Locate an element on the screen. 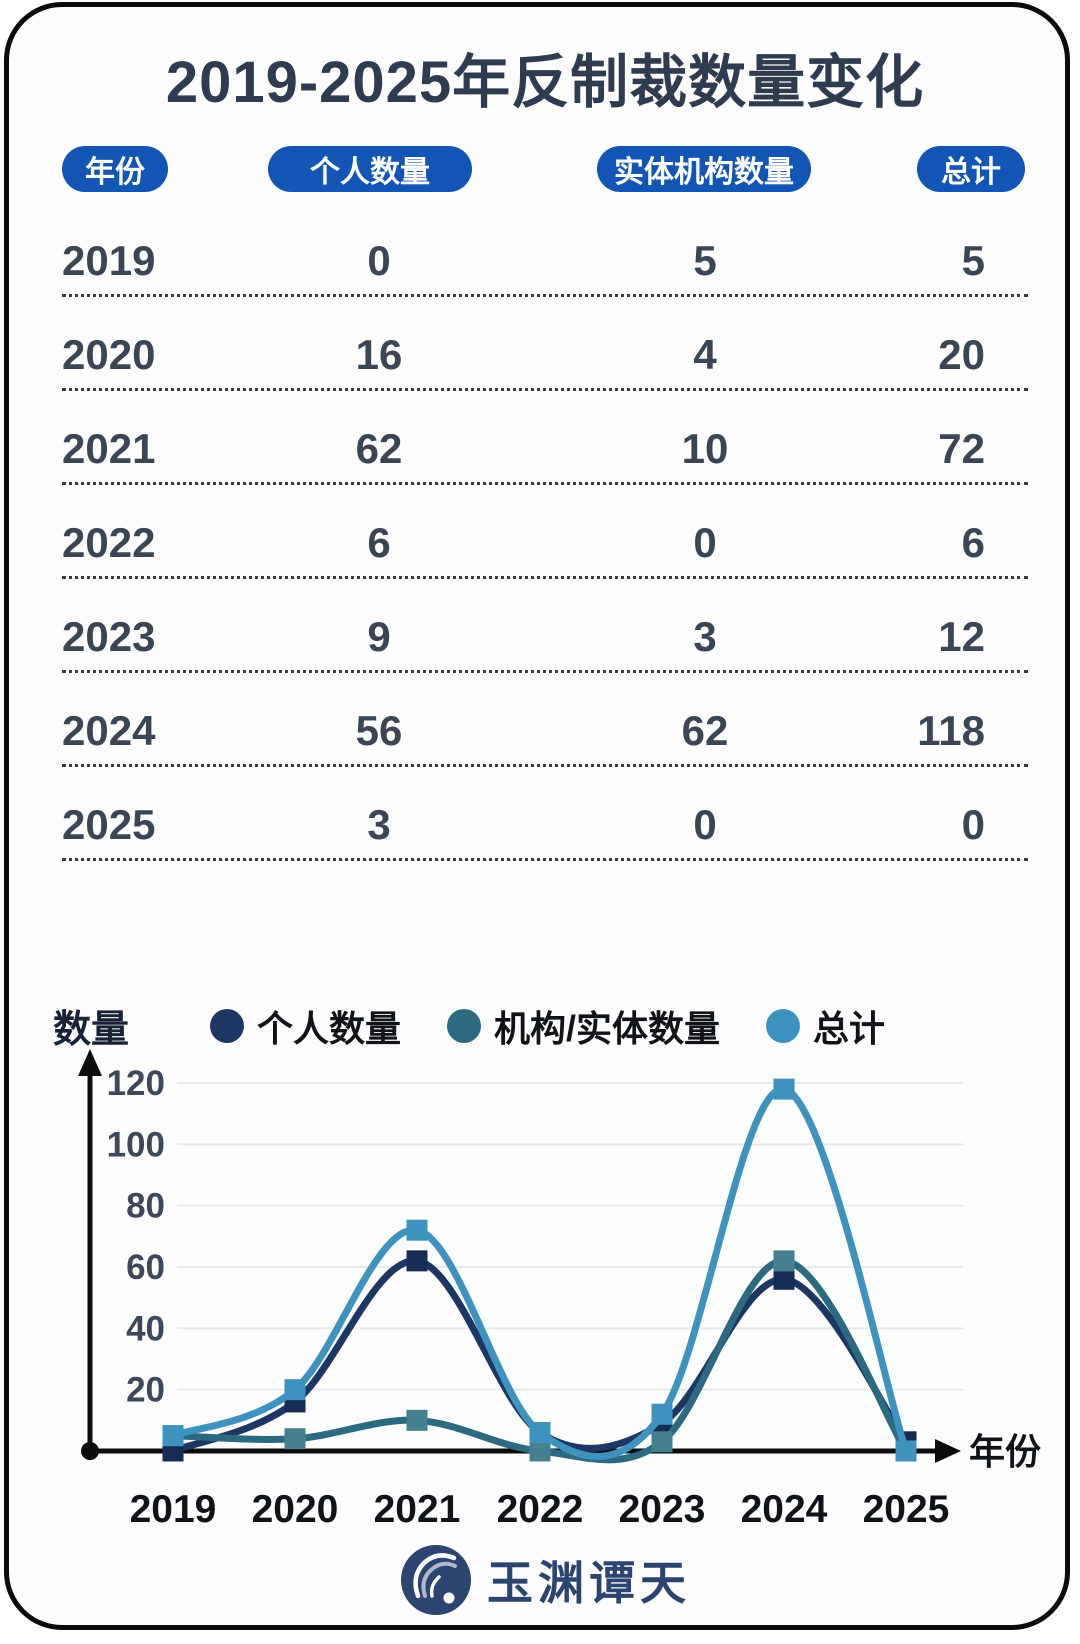 The image size is (1080, 1644). y-tick-label: 120 is located at coordinates (136, 1083).